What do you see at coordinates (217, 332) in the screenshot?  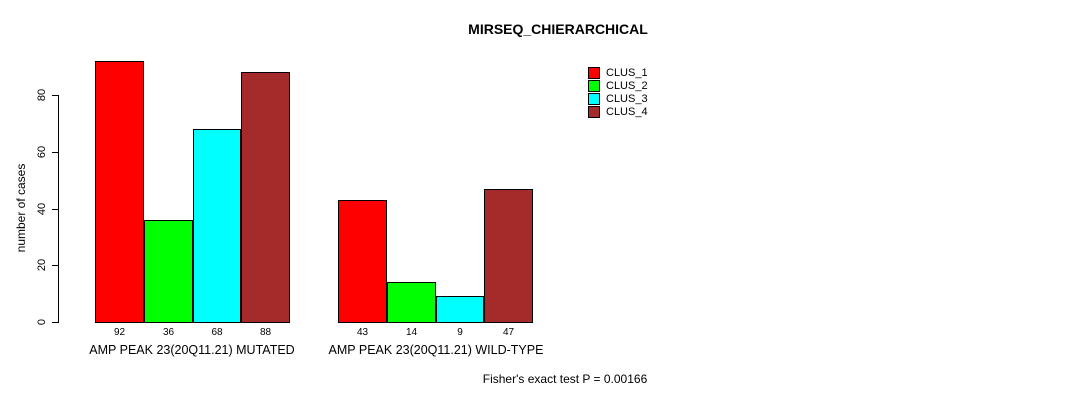 I see `bar-value-label: 68` at bounding box center [217, 332].